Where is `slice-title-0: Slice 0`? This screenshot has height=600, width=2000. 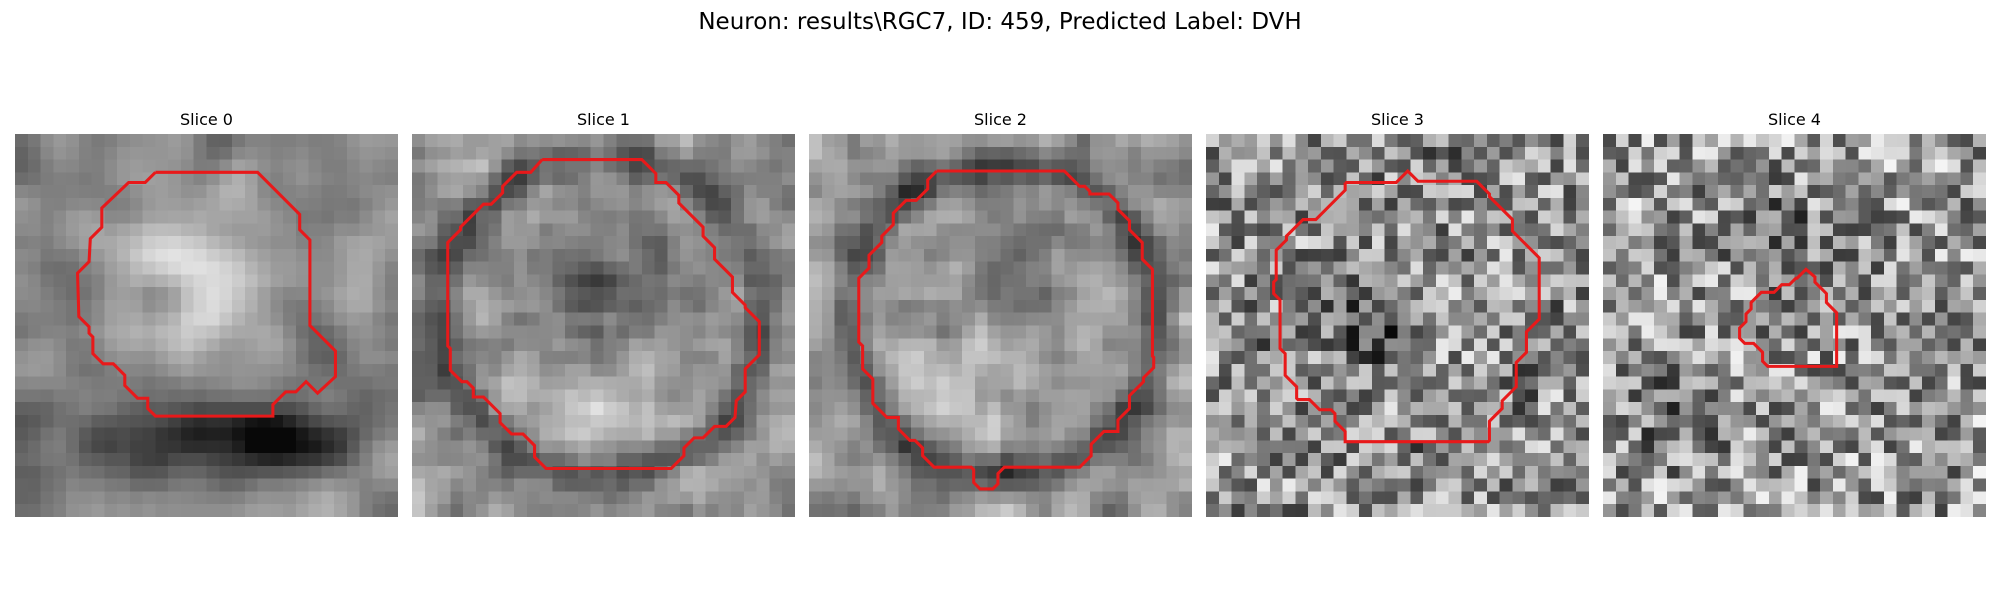 slice-title-0: Slice 0 is located at coordinates (206, 119).